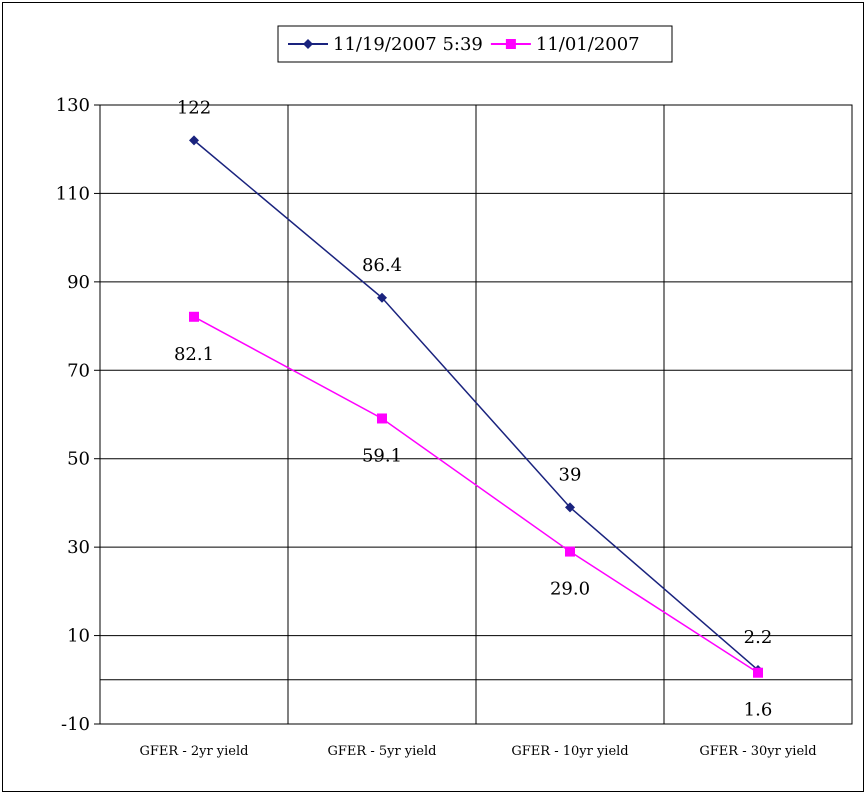 The height and width of the screenshot is (795, 867). What do you see at coordinates (194, 354) in the screenshot?
I see `data-label: 82.1` at bounding box center [194, 354].